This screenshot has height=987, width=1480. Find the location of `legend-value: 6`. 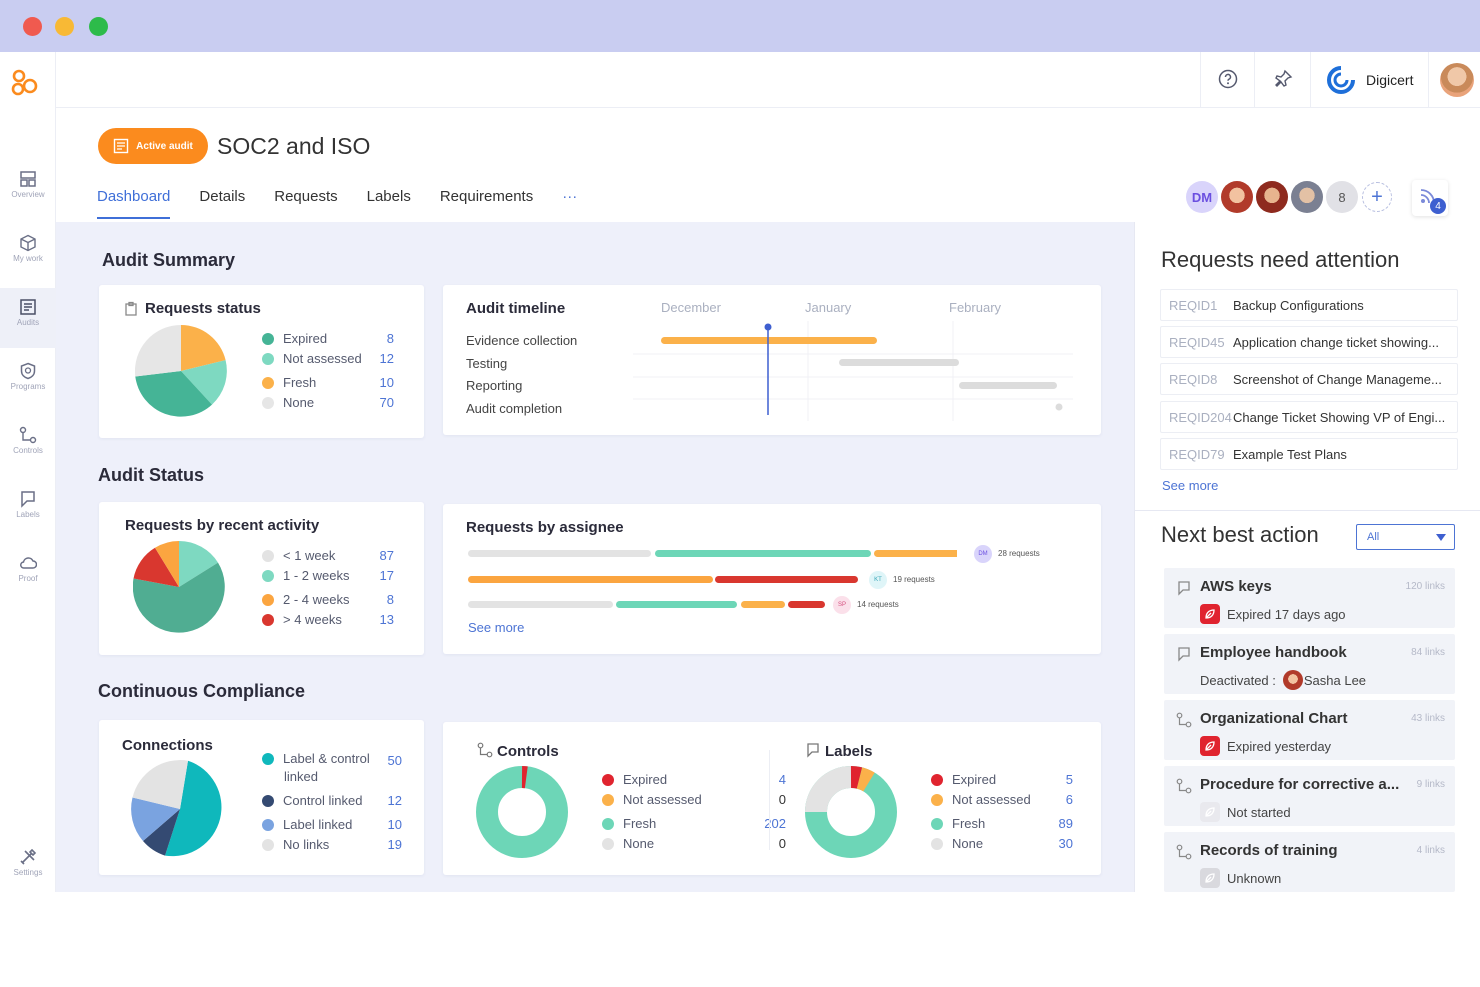

legend-value: 6 is located at coordinates (1069, 799).